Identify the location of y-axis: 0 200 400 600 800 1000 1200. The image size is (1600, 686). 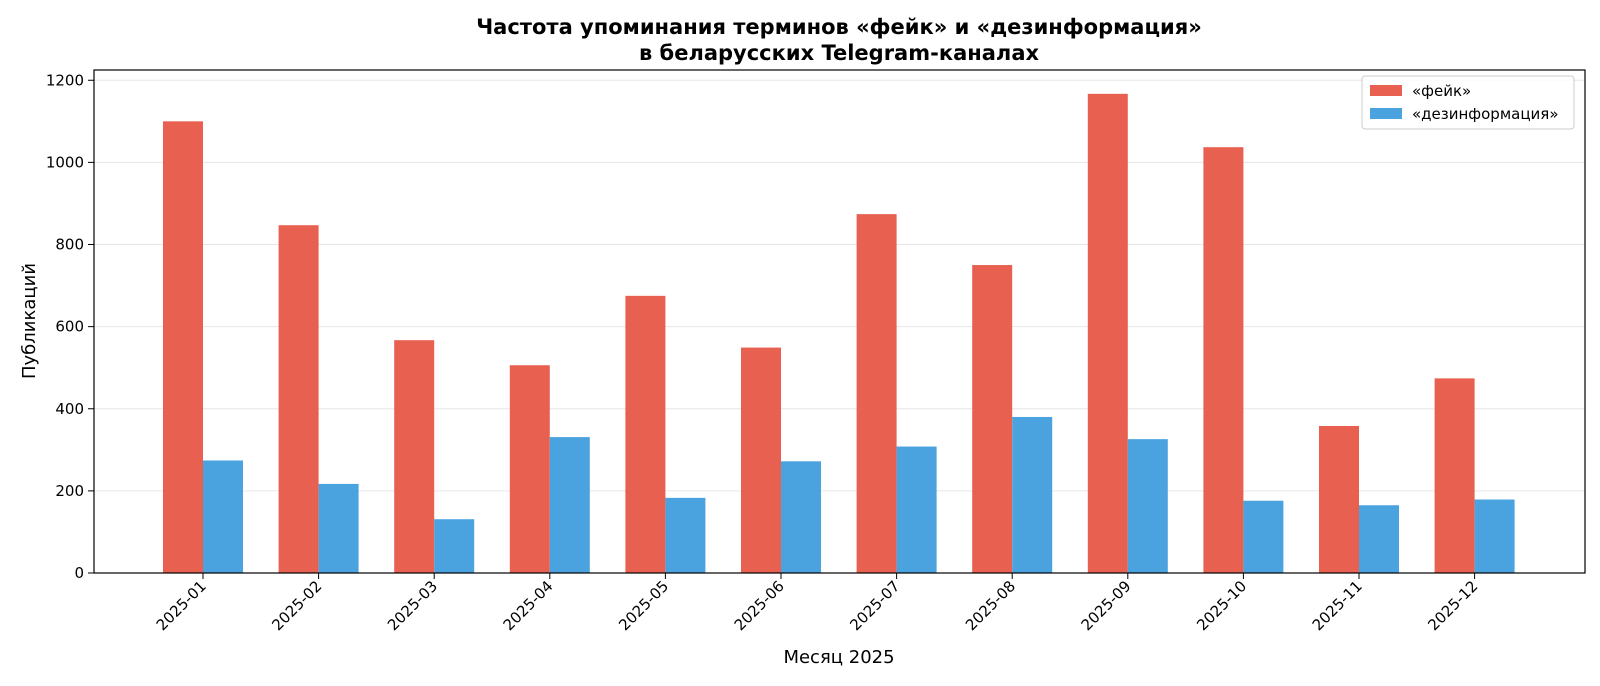
(70, 326).